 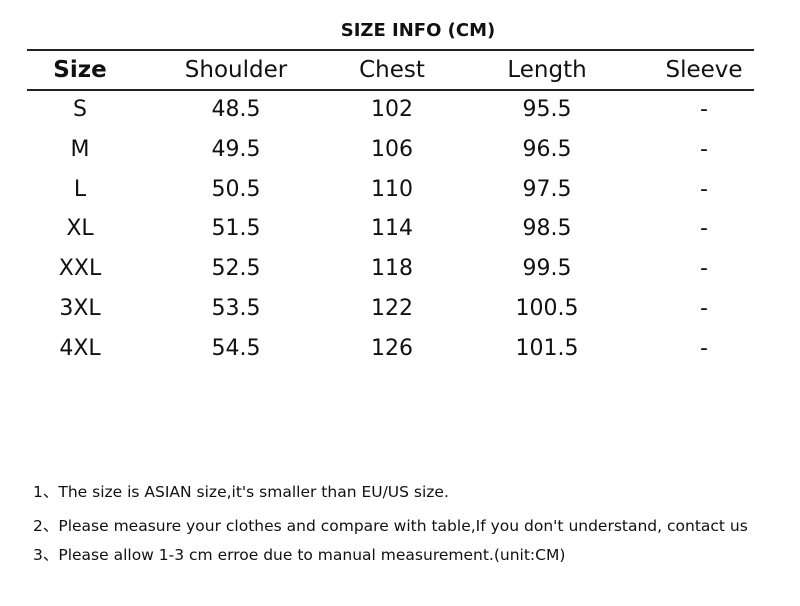 What do you see at coordinates (80, 149) in the screenshot?
I see `table-cell: M` at bounding box center [80, 149].